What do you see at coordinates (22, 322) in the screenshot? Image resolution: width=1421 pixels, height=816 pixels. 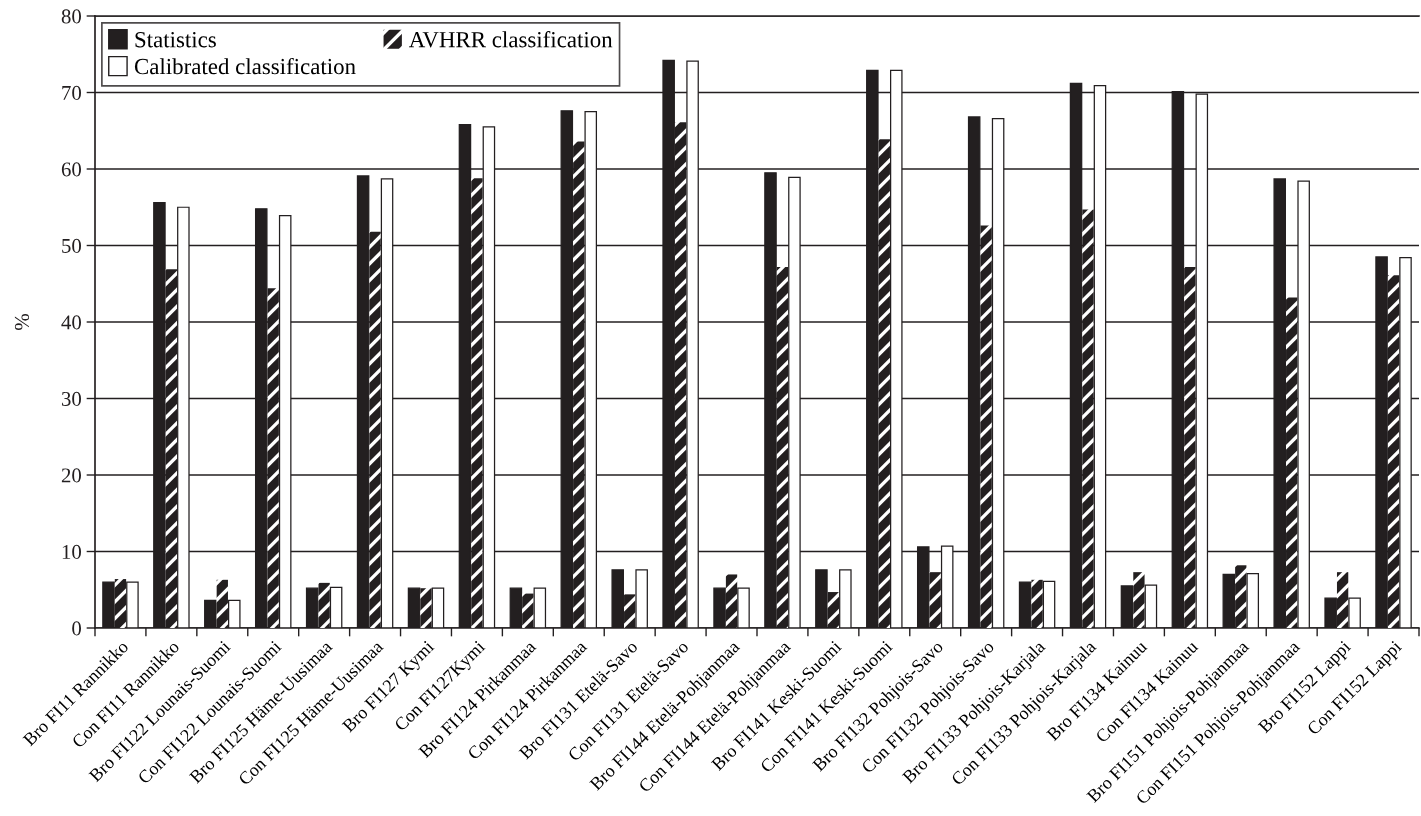 I see `y-axis-title: %` at bounding box center [22, 322].